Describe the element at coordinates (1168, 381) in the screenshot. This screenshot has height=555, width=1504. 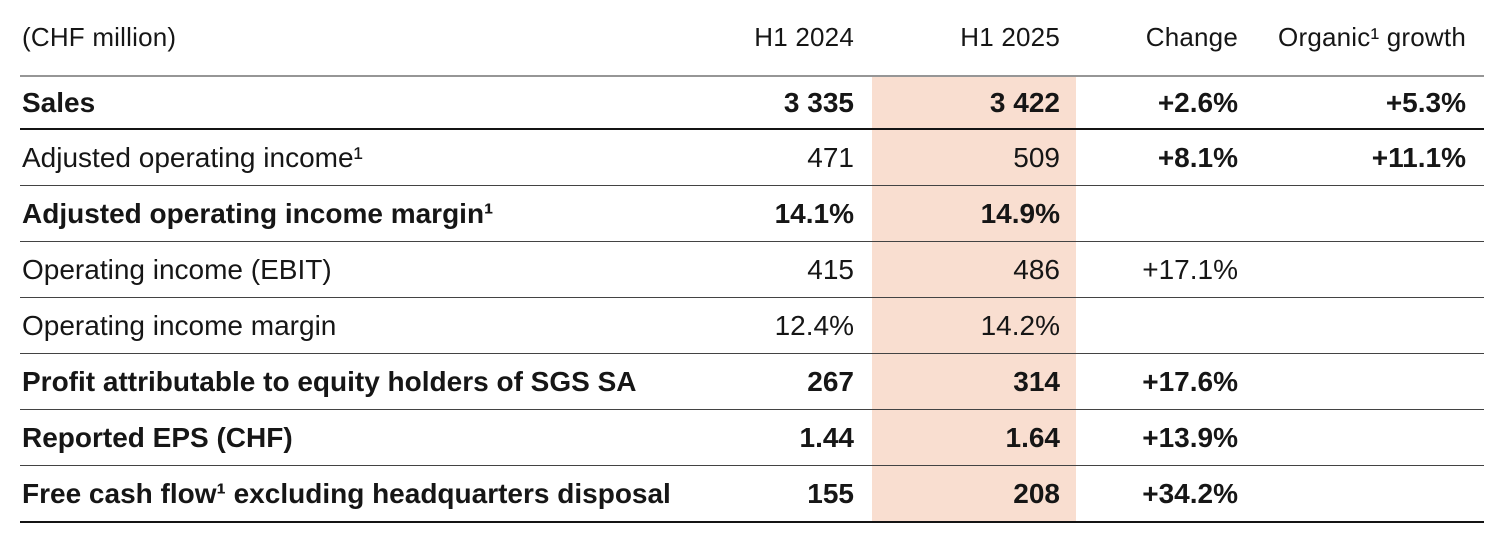
I see `cell-change: +17.6%` at that location.